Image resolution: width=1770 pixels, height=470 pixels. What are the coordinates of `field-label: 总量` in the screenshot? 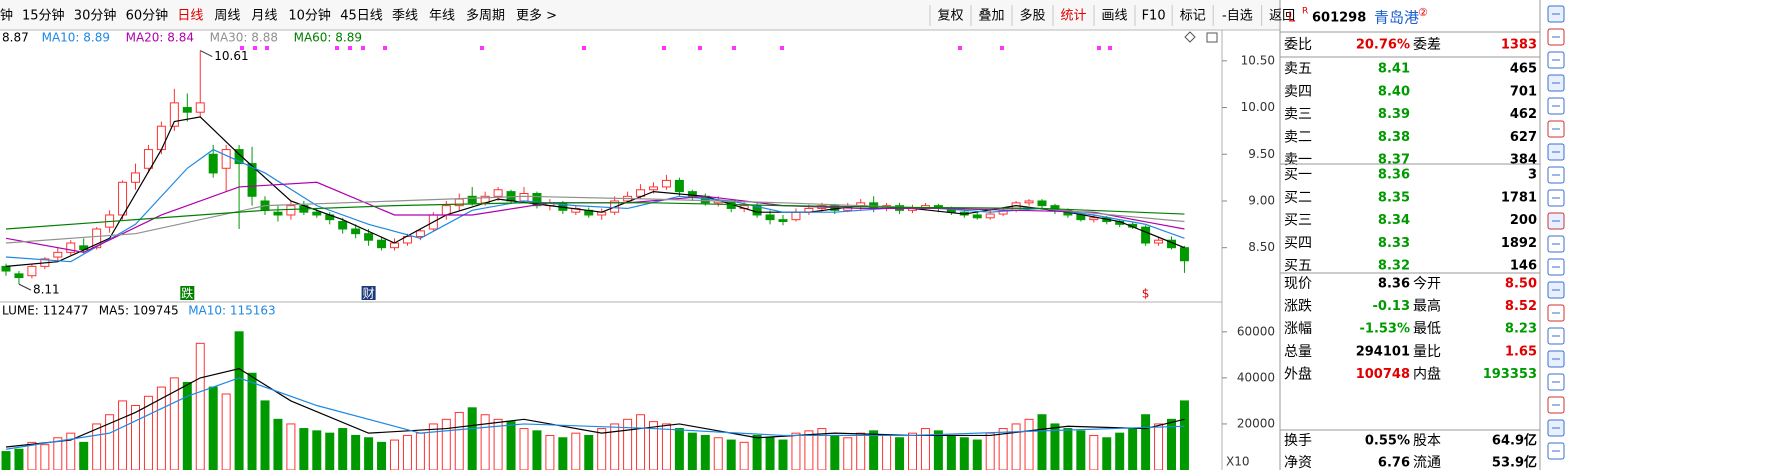 It's located at (1298, 352).